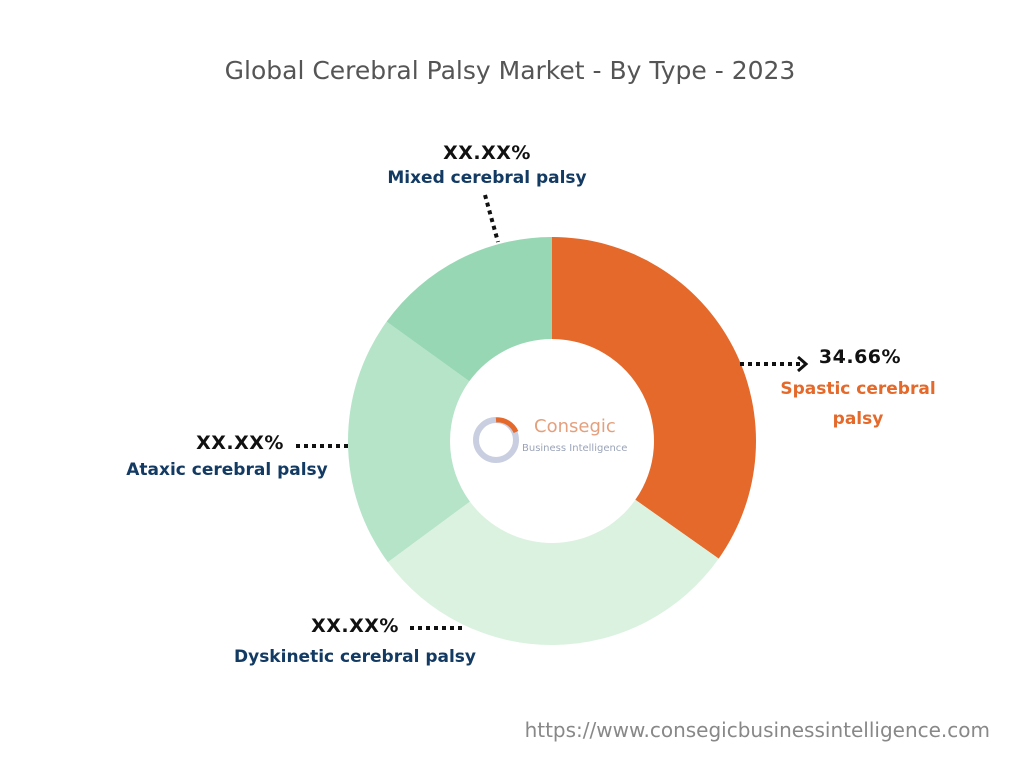 This screenshot has height=768, width=1024. Describe the element at coordinates (227, 470) in the screenshot. I see `category-label: Ataxic cerebral palsy` at that location.